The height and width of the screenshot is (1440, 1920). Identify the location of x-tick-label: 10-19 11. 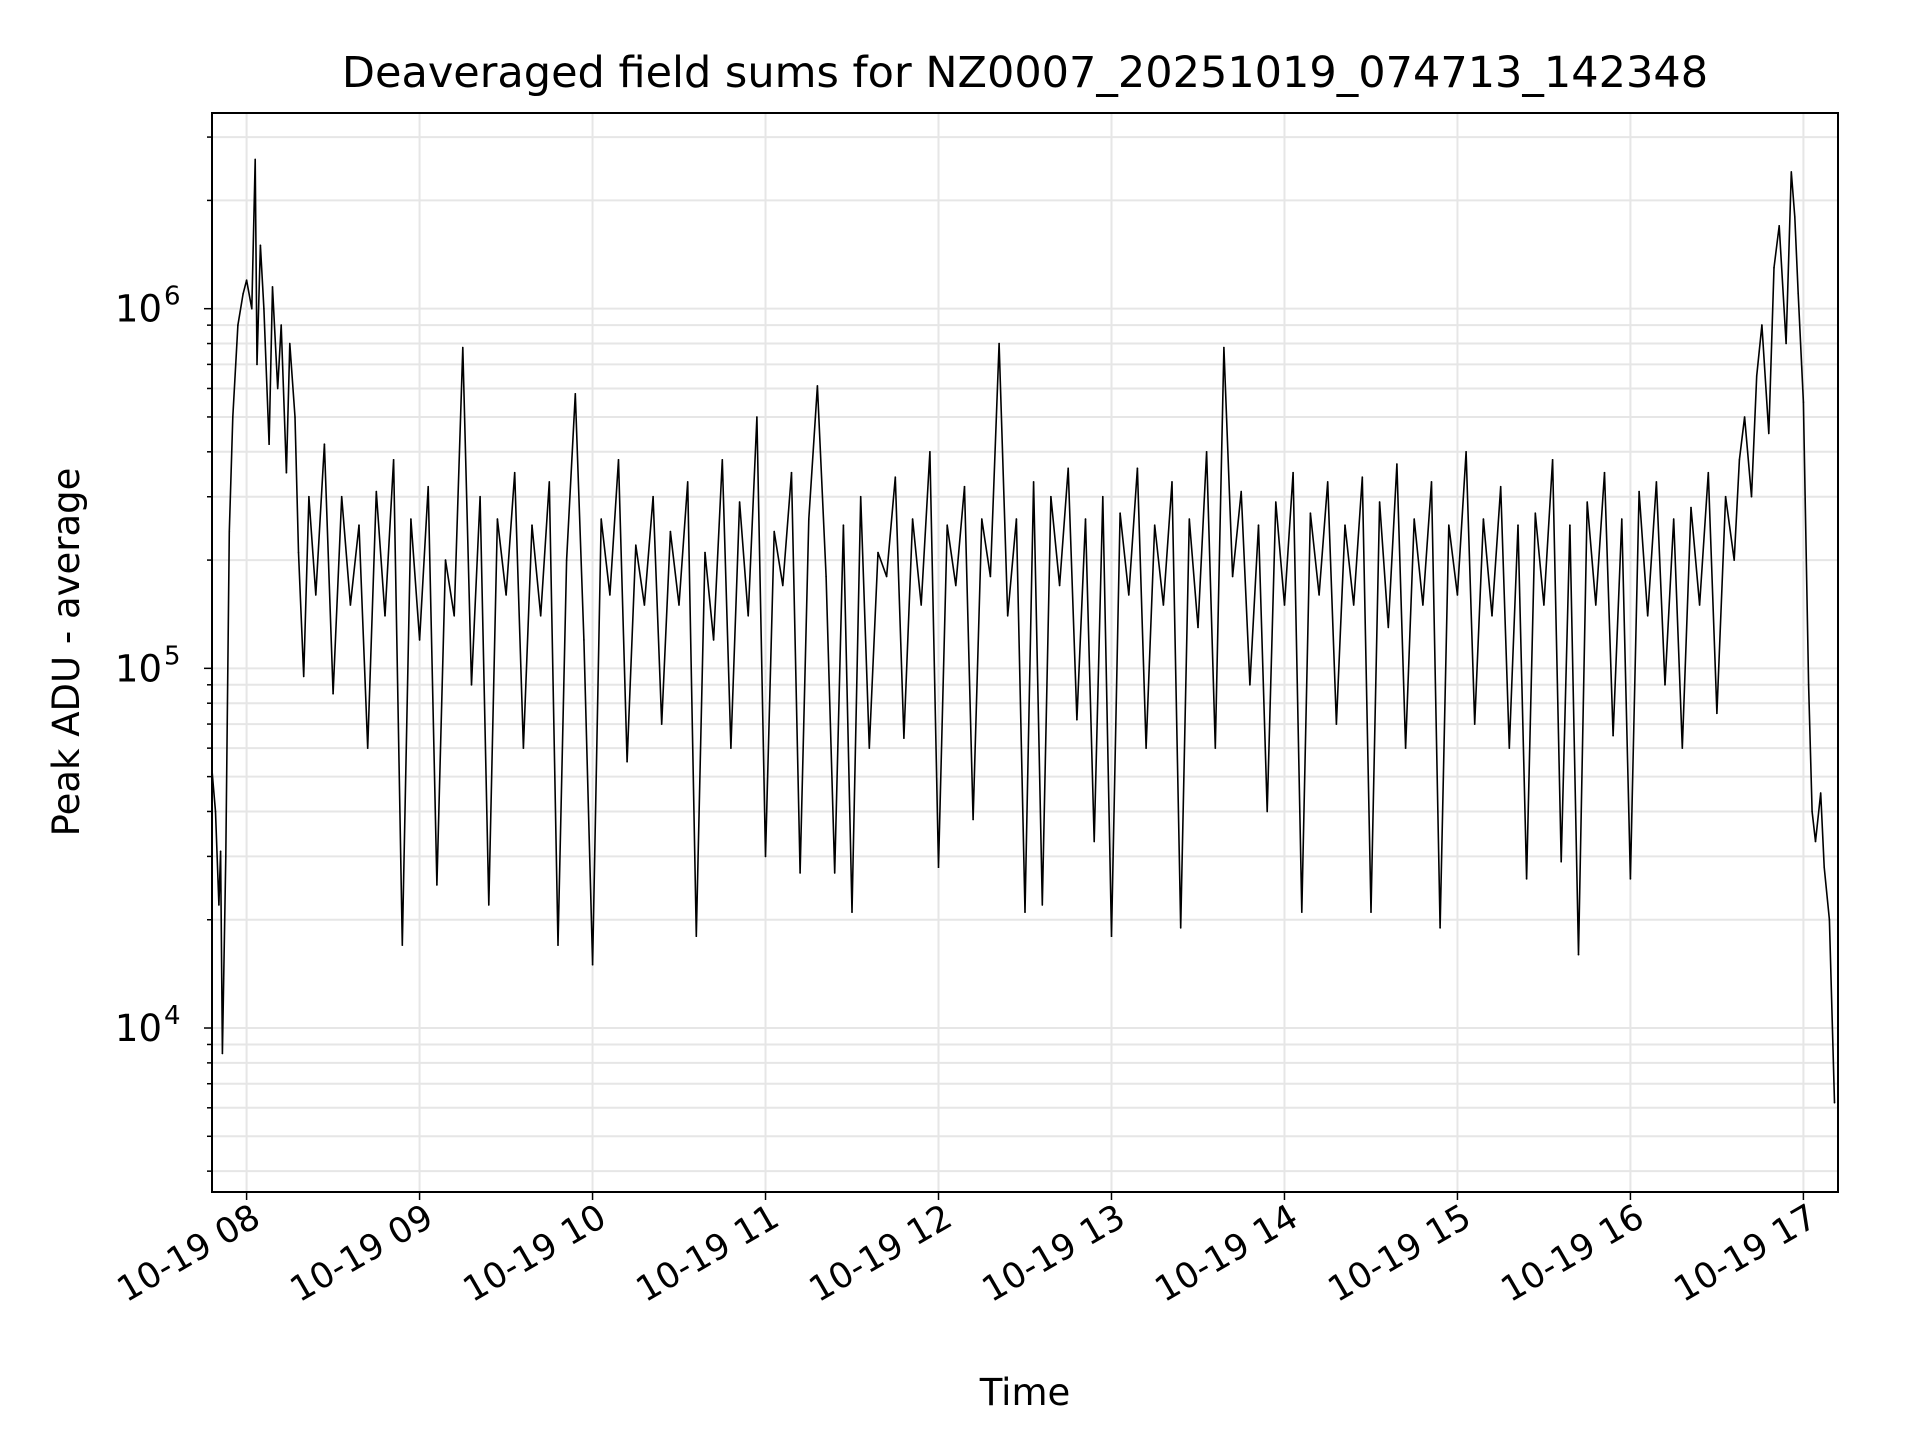
(708, 1253).